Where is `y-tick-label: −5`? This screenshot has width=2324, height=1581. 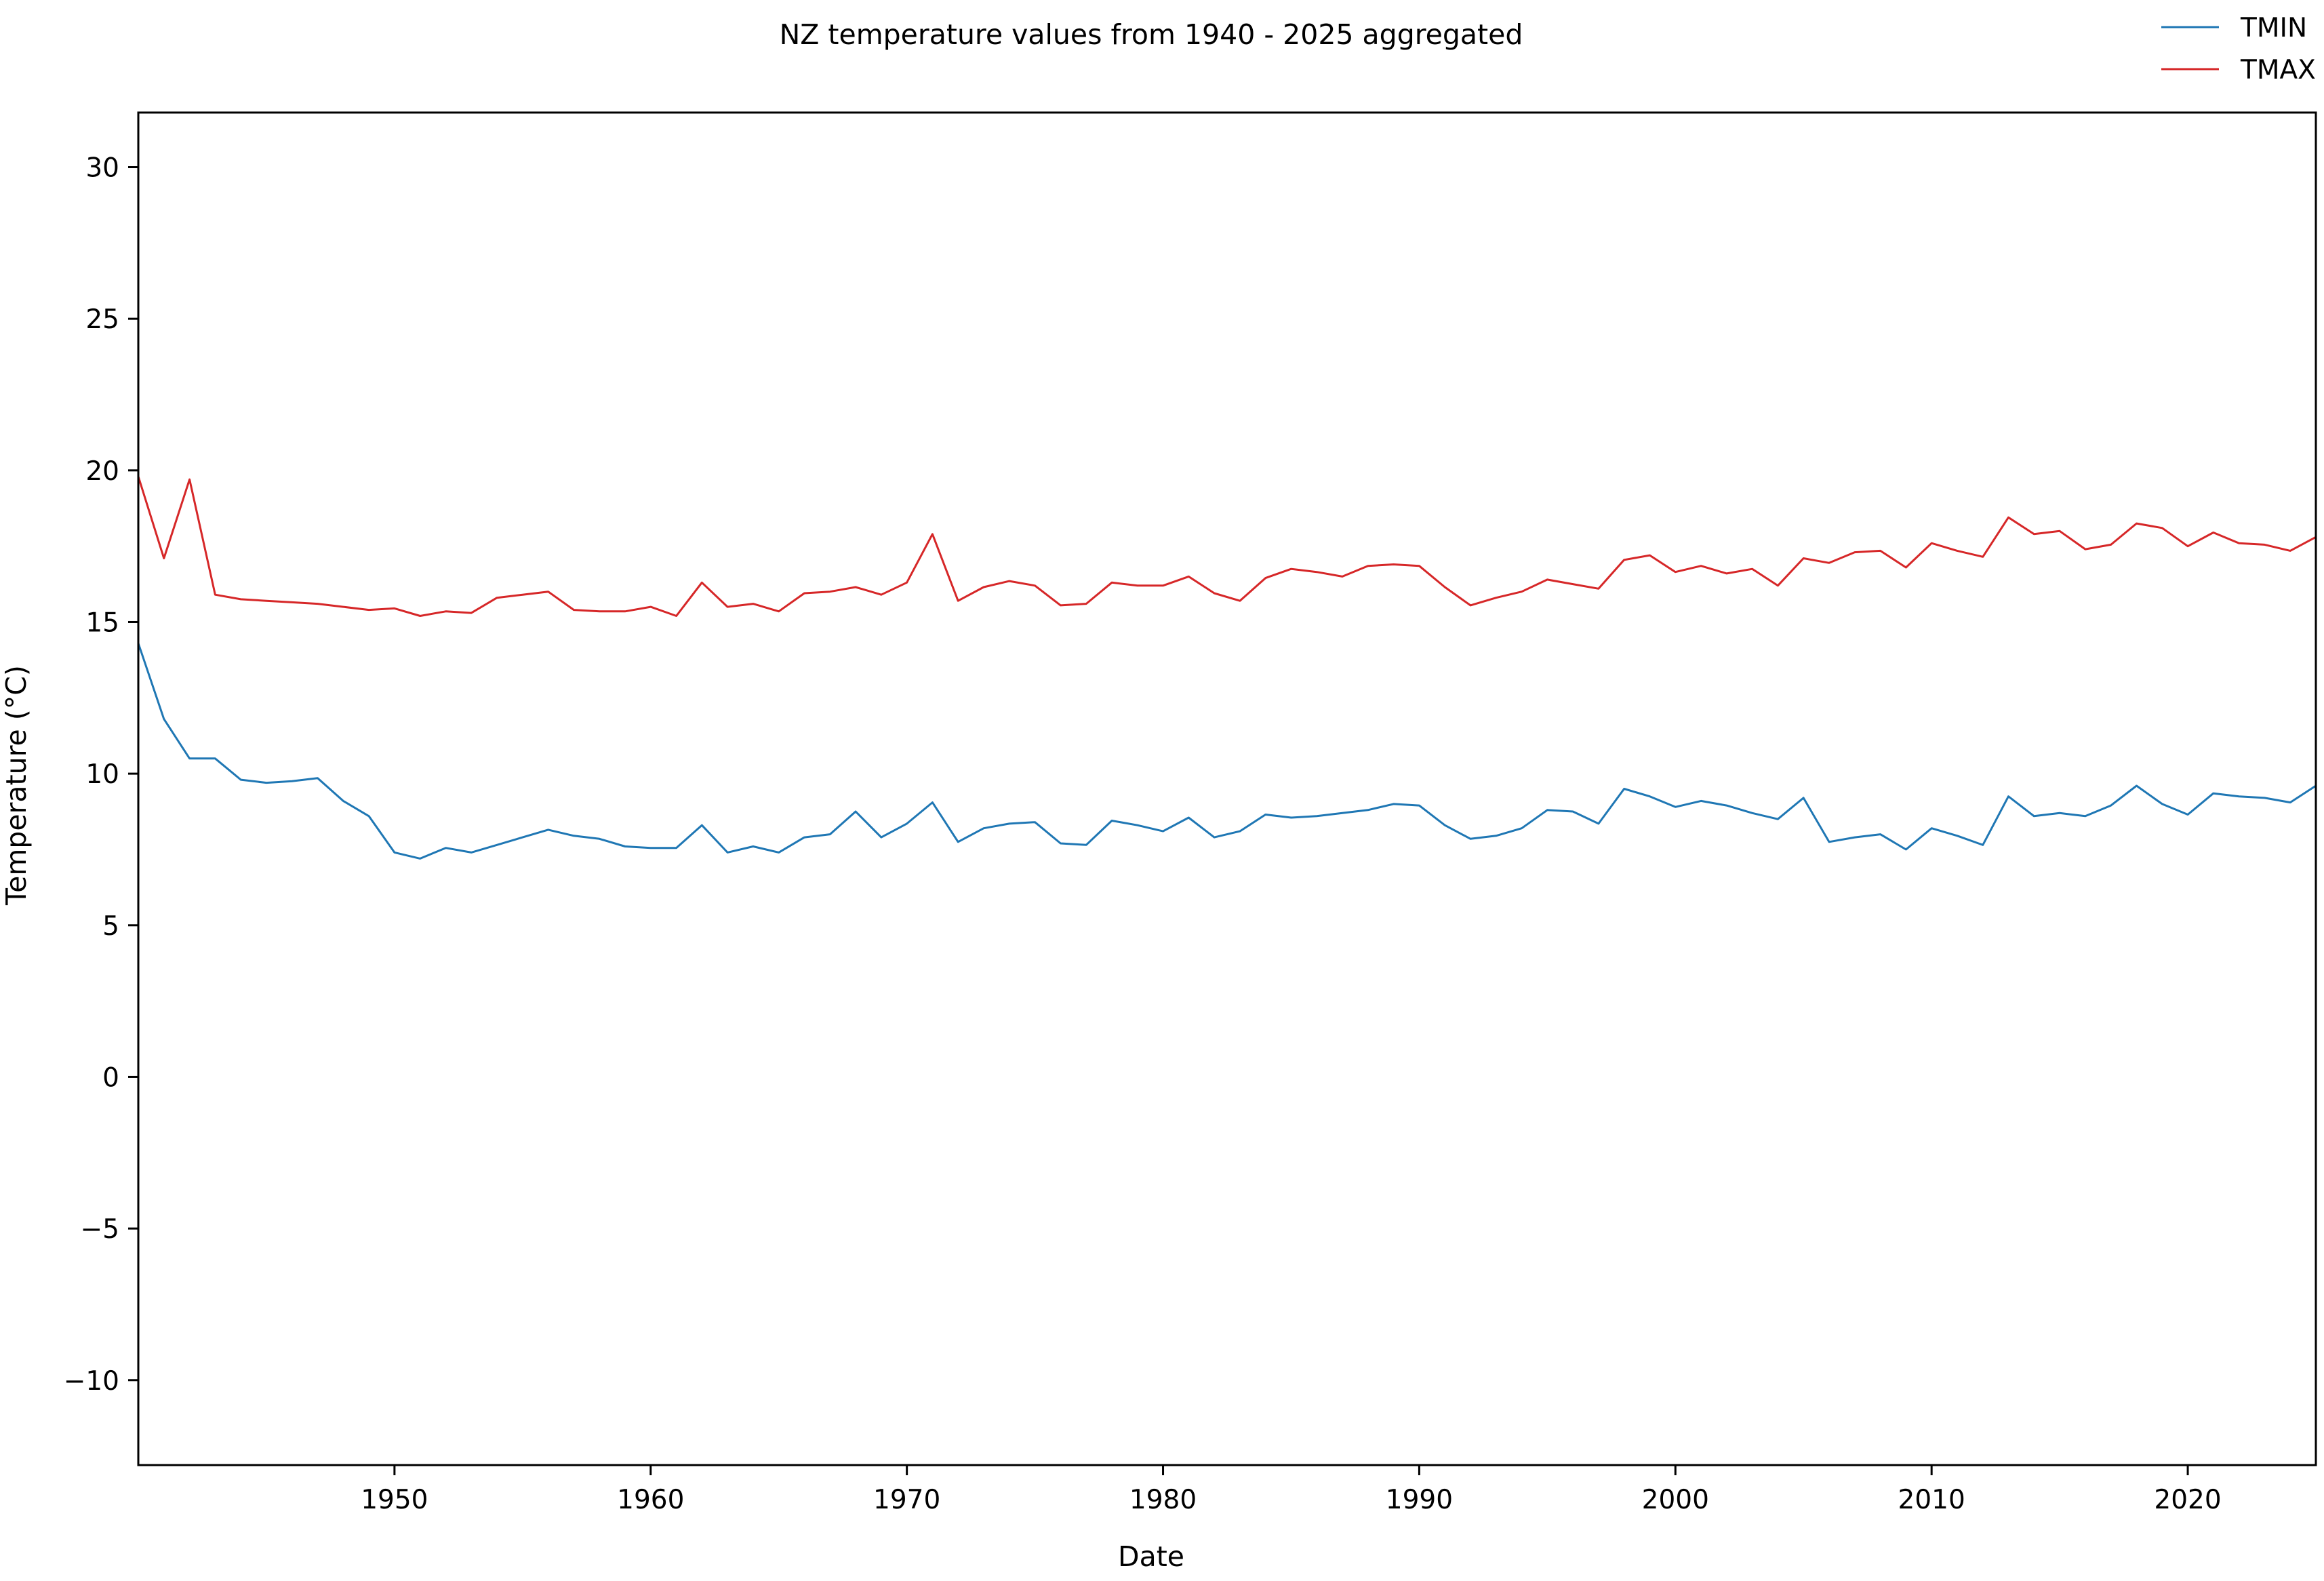 y-tick-label: −5 is located at coordinates (101, 1229).